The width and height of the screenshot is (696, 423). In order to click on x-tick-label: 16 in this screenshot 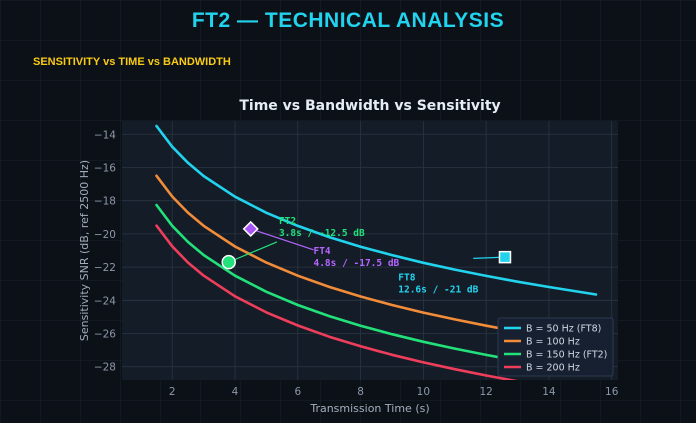, I will do `click(612, 392)`.